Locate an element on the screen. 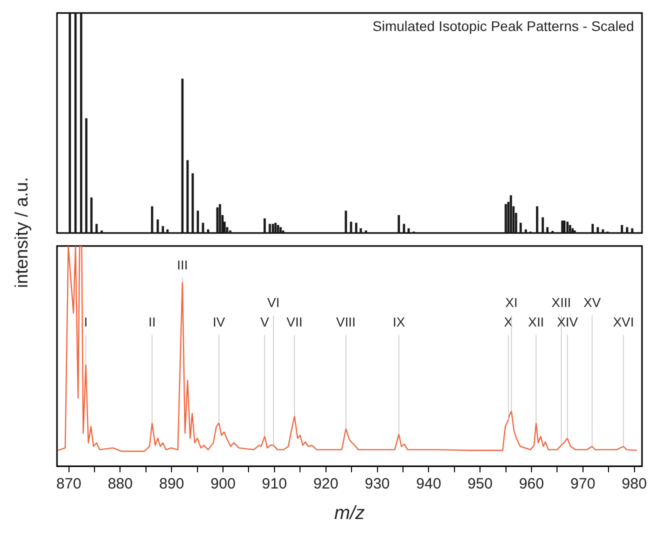  x-tick-label: 900 is located at coordinates (223, 483).